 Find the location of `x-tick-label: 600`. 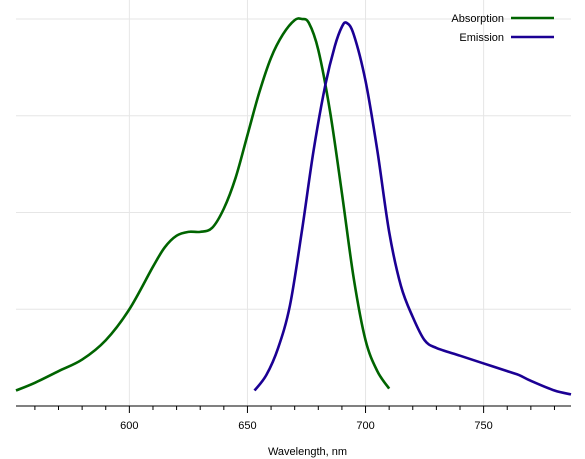

x-tick-label: 600 is located at coordinates (129, 426).